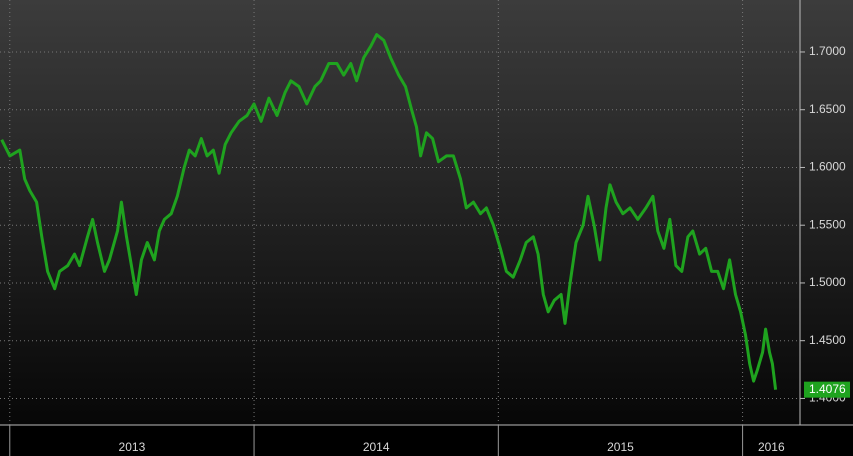 The image size is (853, 456). Describe the element at coordinates (376, 447) in the screenshot. I see `x-tick-label: 2014` at that location.